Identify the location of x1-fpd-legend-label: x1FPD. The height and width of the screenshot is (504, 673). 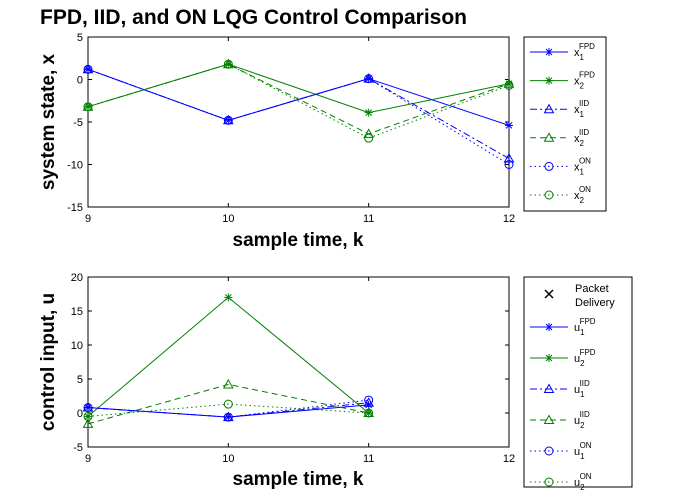
(584, 52).